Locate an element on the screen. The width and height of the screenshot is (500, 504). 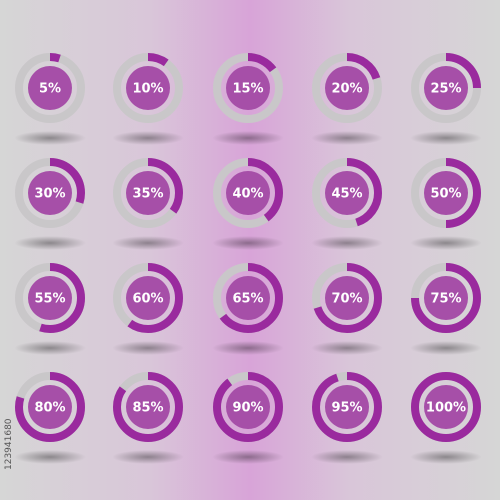
value-label: 50% is located at coordinates (445, 194).